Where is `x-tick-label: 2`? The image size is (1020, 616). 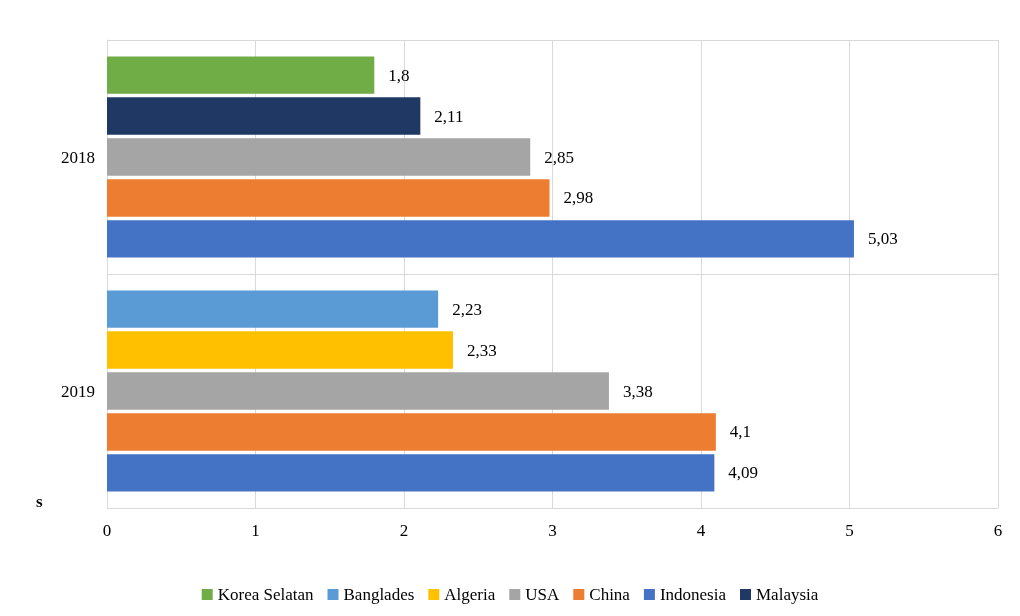 x-tick-label: 2 is located at coordinates (404, 530).